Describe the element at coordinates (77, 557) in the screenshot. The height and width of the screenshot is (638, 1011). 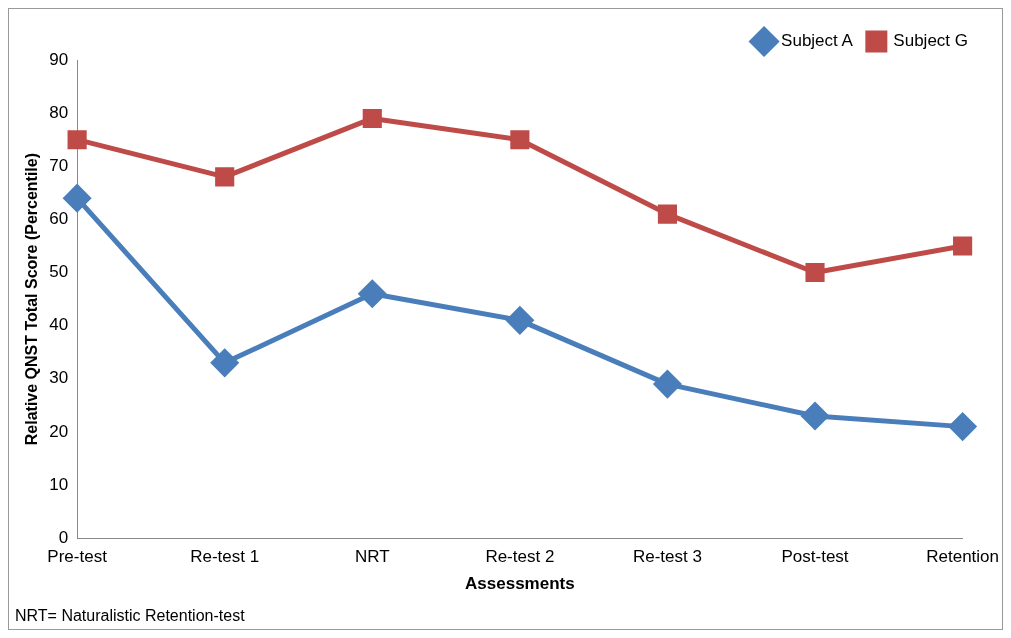
I see `x-tick-label: Pre-test` at that location.